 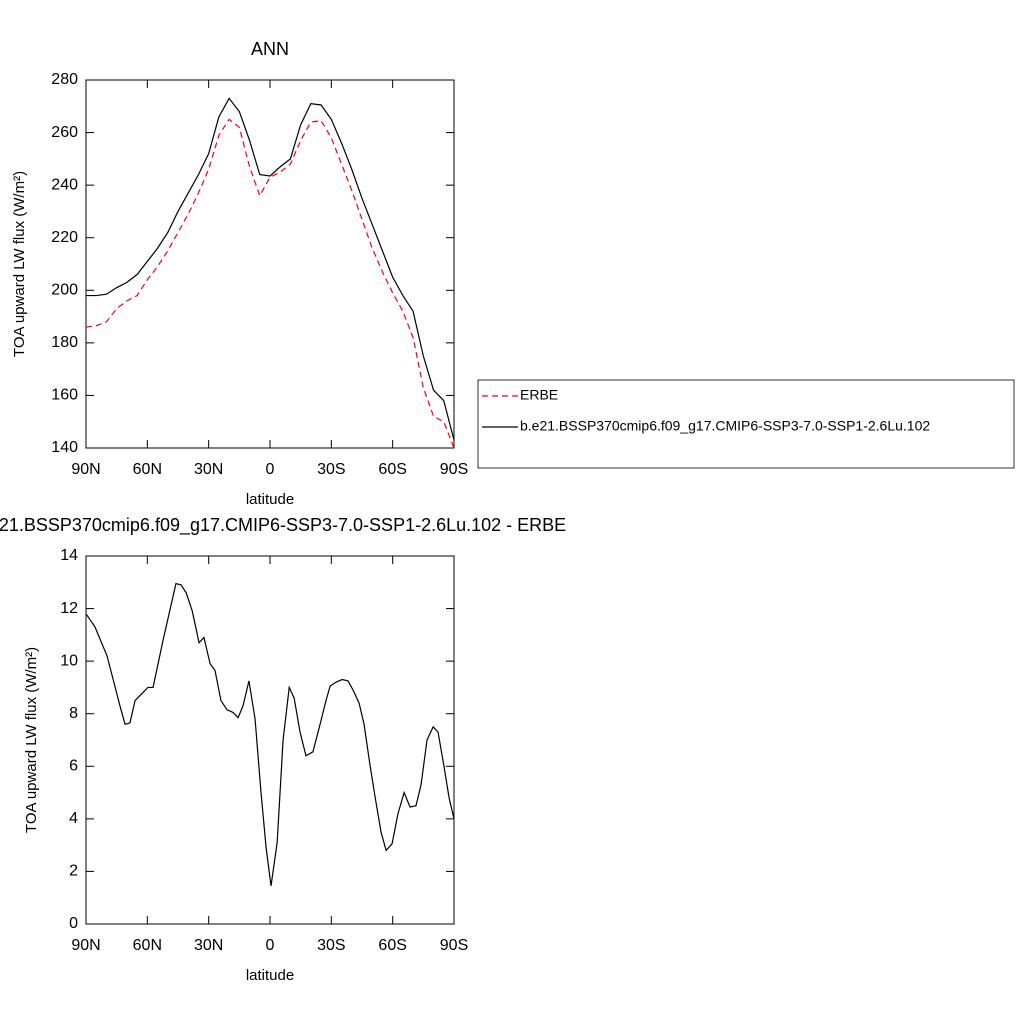 I want to click on y-tick-label: 6, so click(x=73, y=766).